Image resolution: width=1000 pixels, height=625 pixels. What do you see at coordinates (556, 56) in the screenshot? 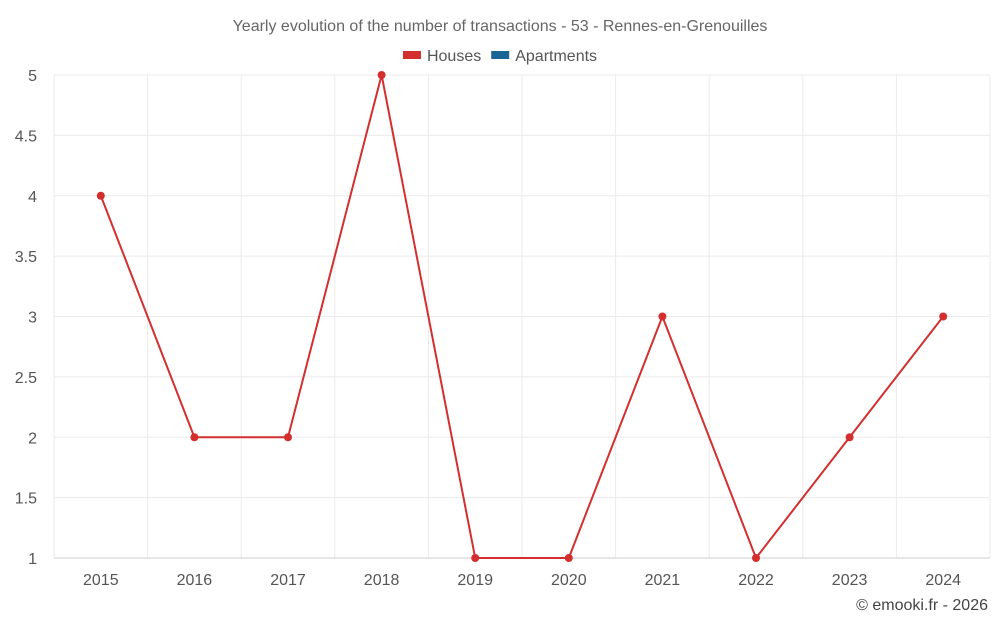
I see `legend-label: Apartments` at bounding box center [556, 56].